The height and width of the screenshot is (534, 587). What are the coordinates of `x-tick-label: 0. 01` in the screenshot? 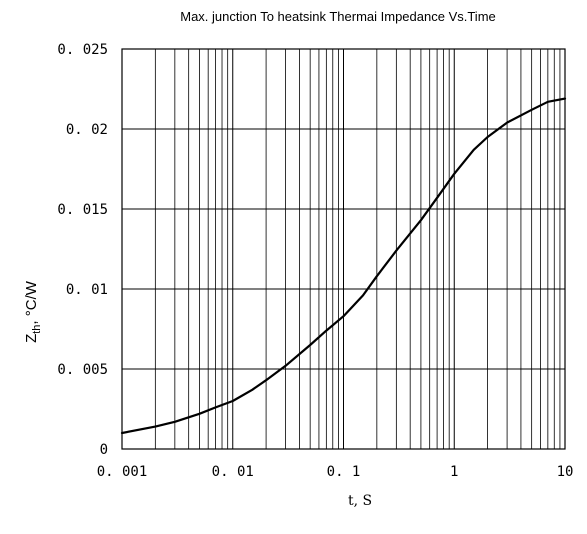 It's located at (233, 472).